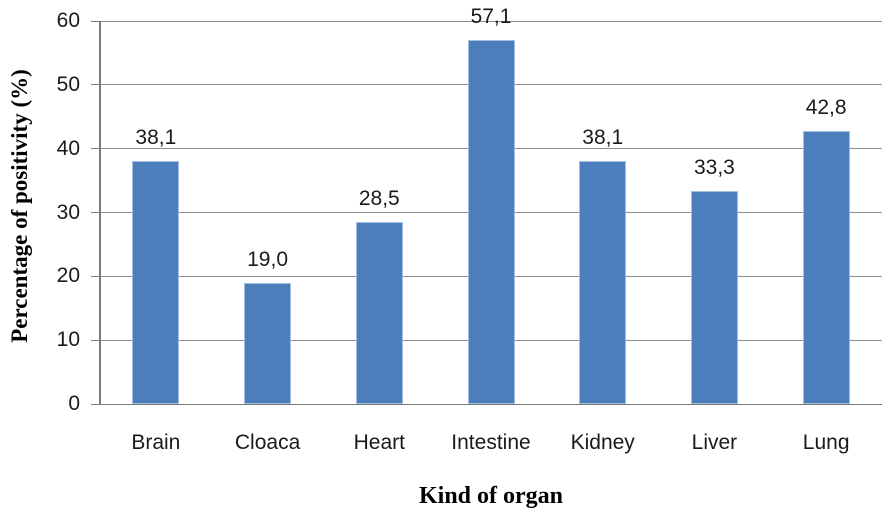 The height and width of the screenshot is (517, 886). I want to click on value-label-heart: 28,5, so click(379, 199).